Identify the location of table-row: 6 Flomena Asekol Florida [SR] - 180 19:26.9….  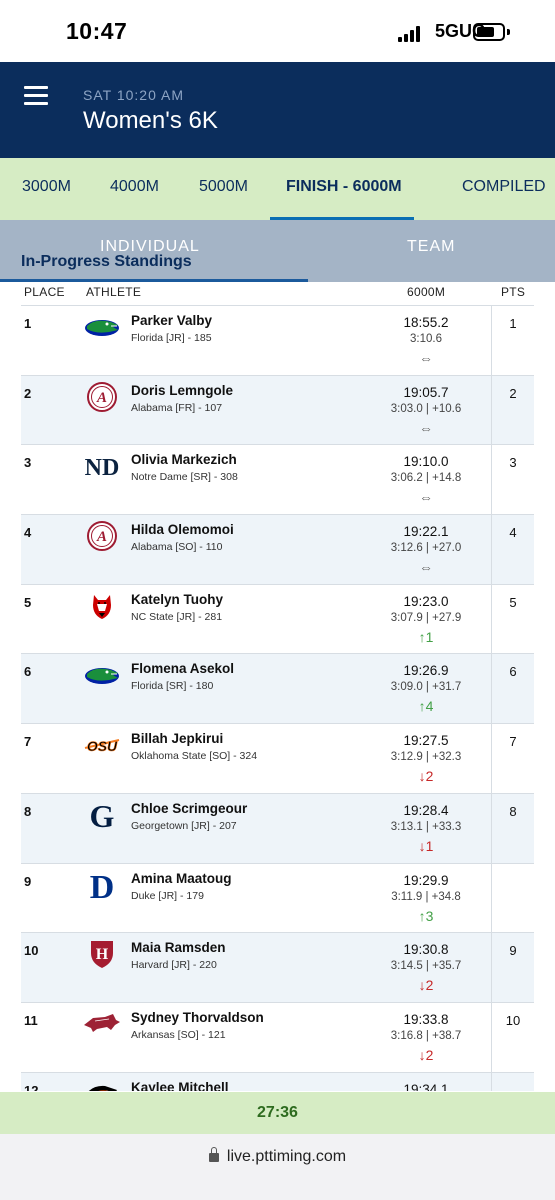
(277, 689).